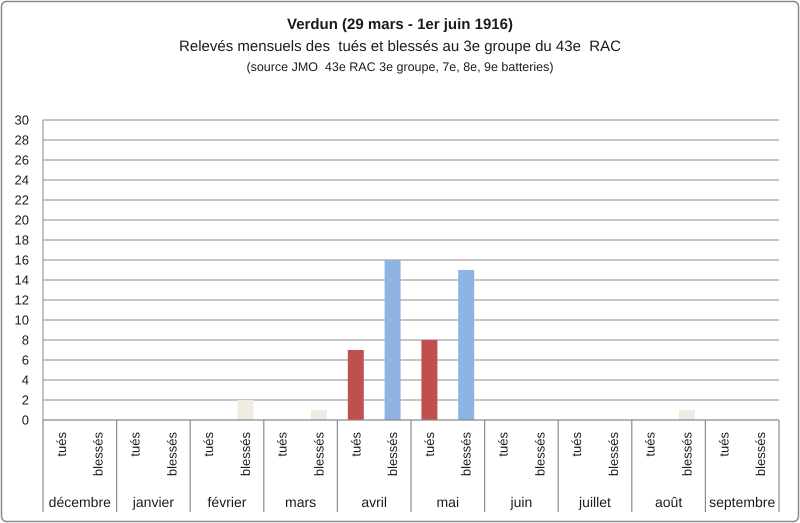 This screenshot has width=800, height=523. I want to click on text: (source JMO 43e RAC 3e groupe, 7e, 8e, 9e batteries), so click(400, 67).